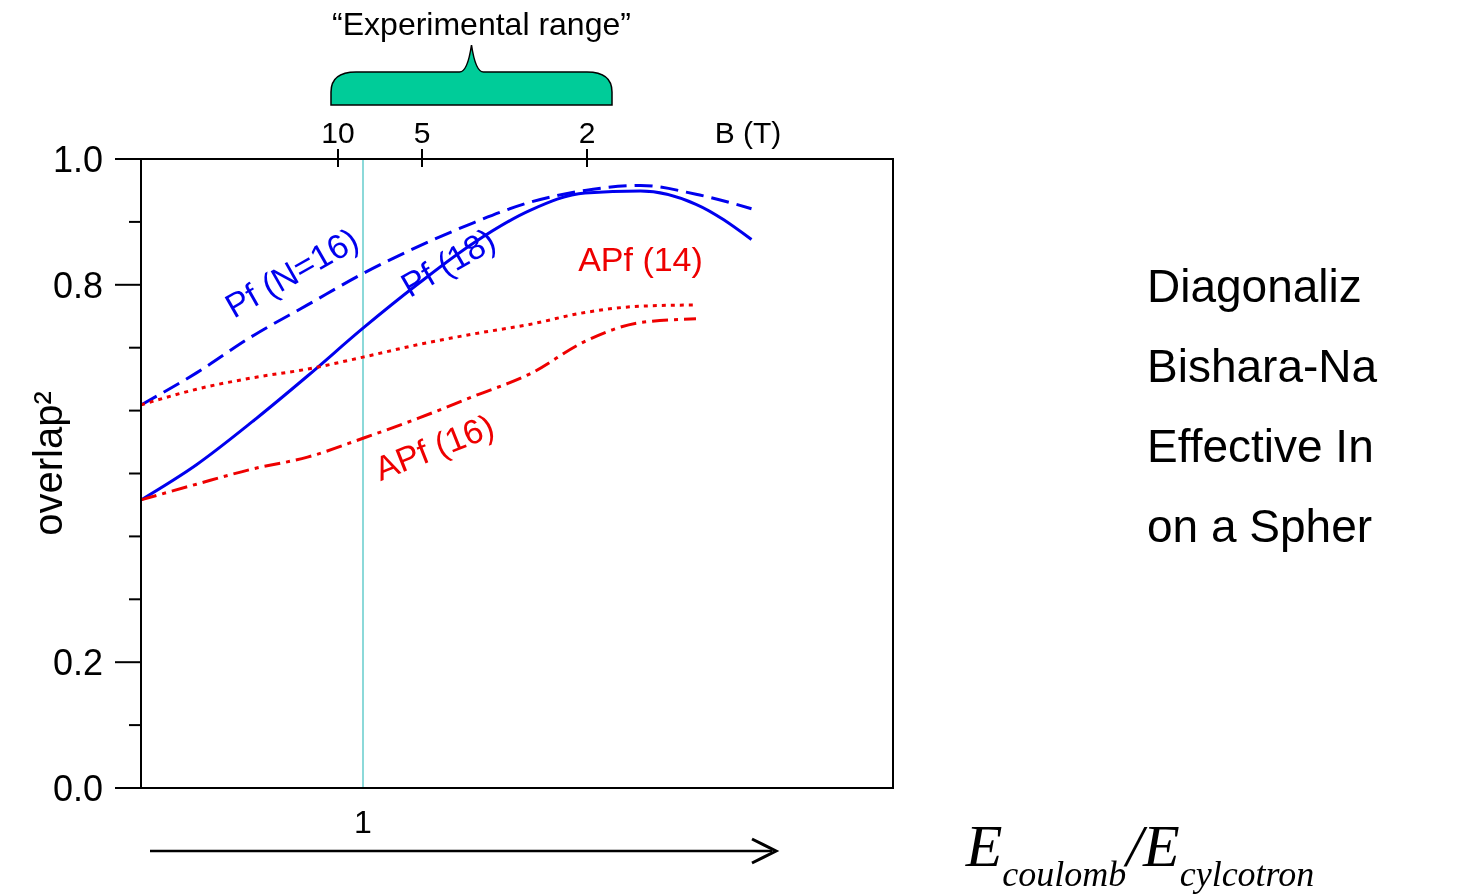  I want to click on y-tick-label: 0.0, so click(77, 788).